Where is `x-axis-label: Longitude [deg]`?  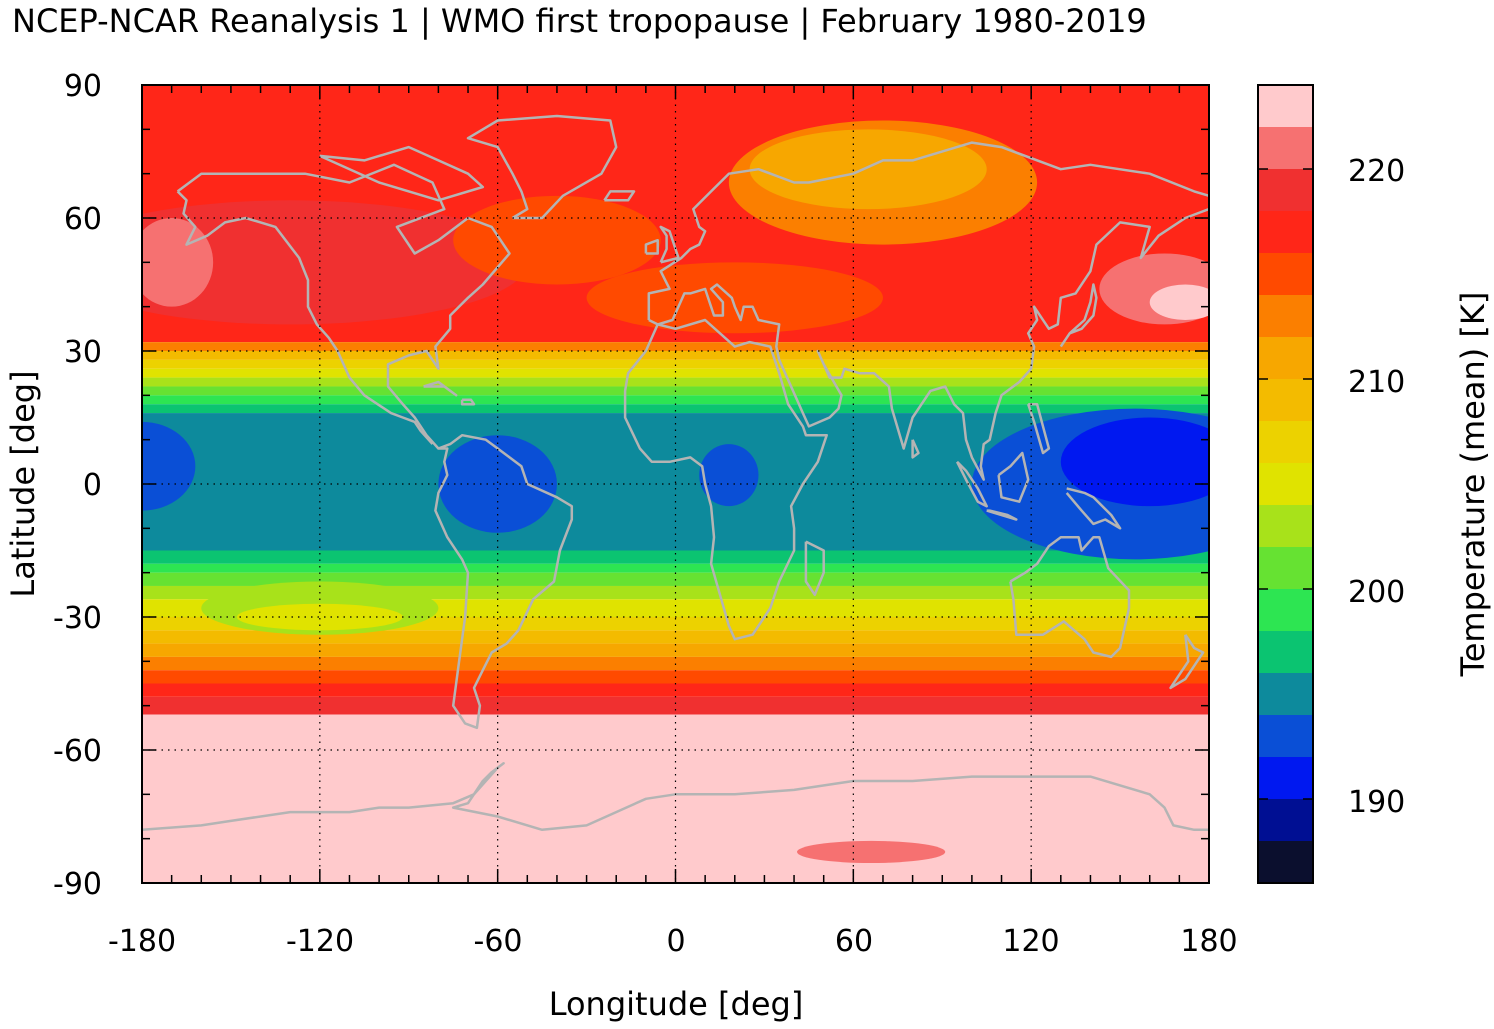 x-axis-label: Longitude [deg] is located at coordinates (676, 1004).